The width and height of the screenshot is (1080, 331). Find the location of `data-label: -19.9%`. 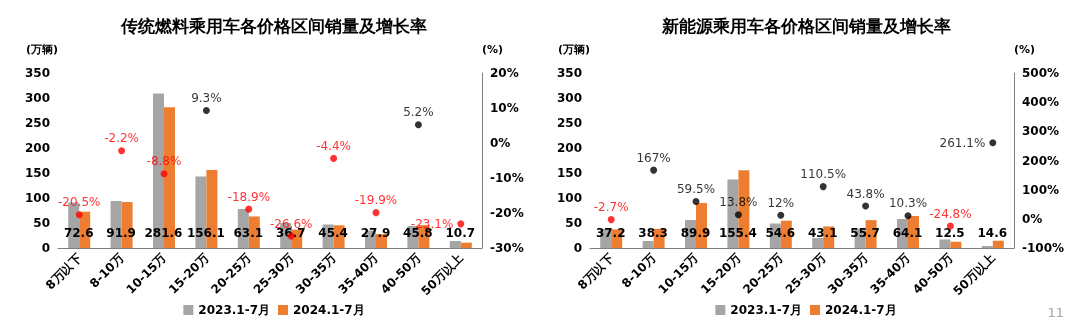

data-label: -19.9% is located at coordinates (376, 200).